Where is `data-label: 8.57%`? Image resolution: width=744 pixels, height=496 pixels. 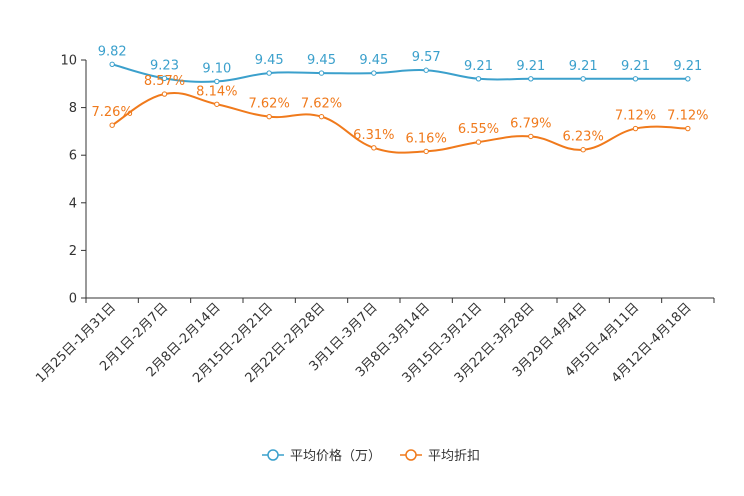
data-label: 8.57% is located at coordinates (164, 81).